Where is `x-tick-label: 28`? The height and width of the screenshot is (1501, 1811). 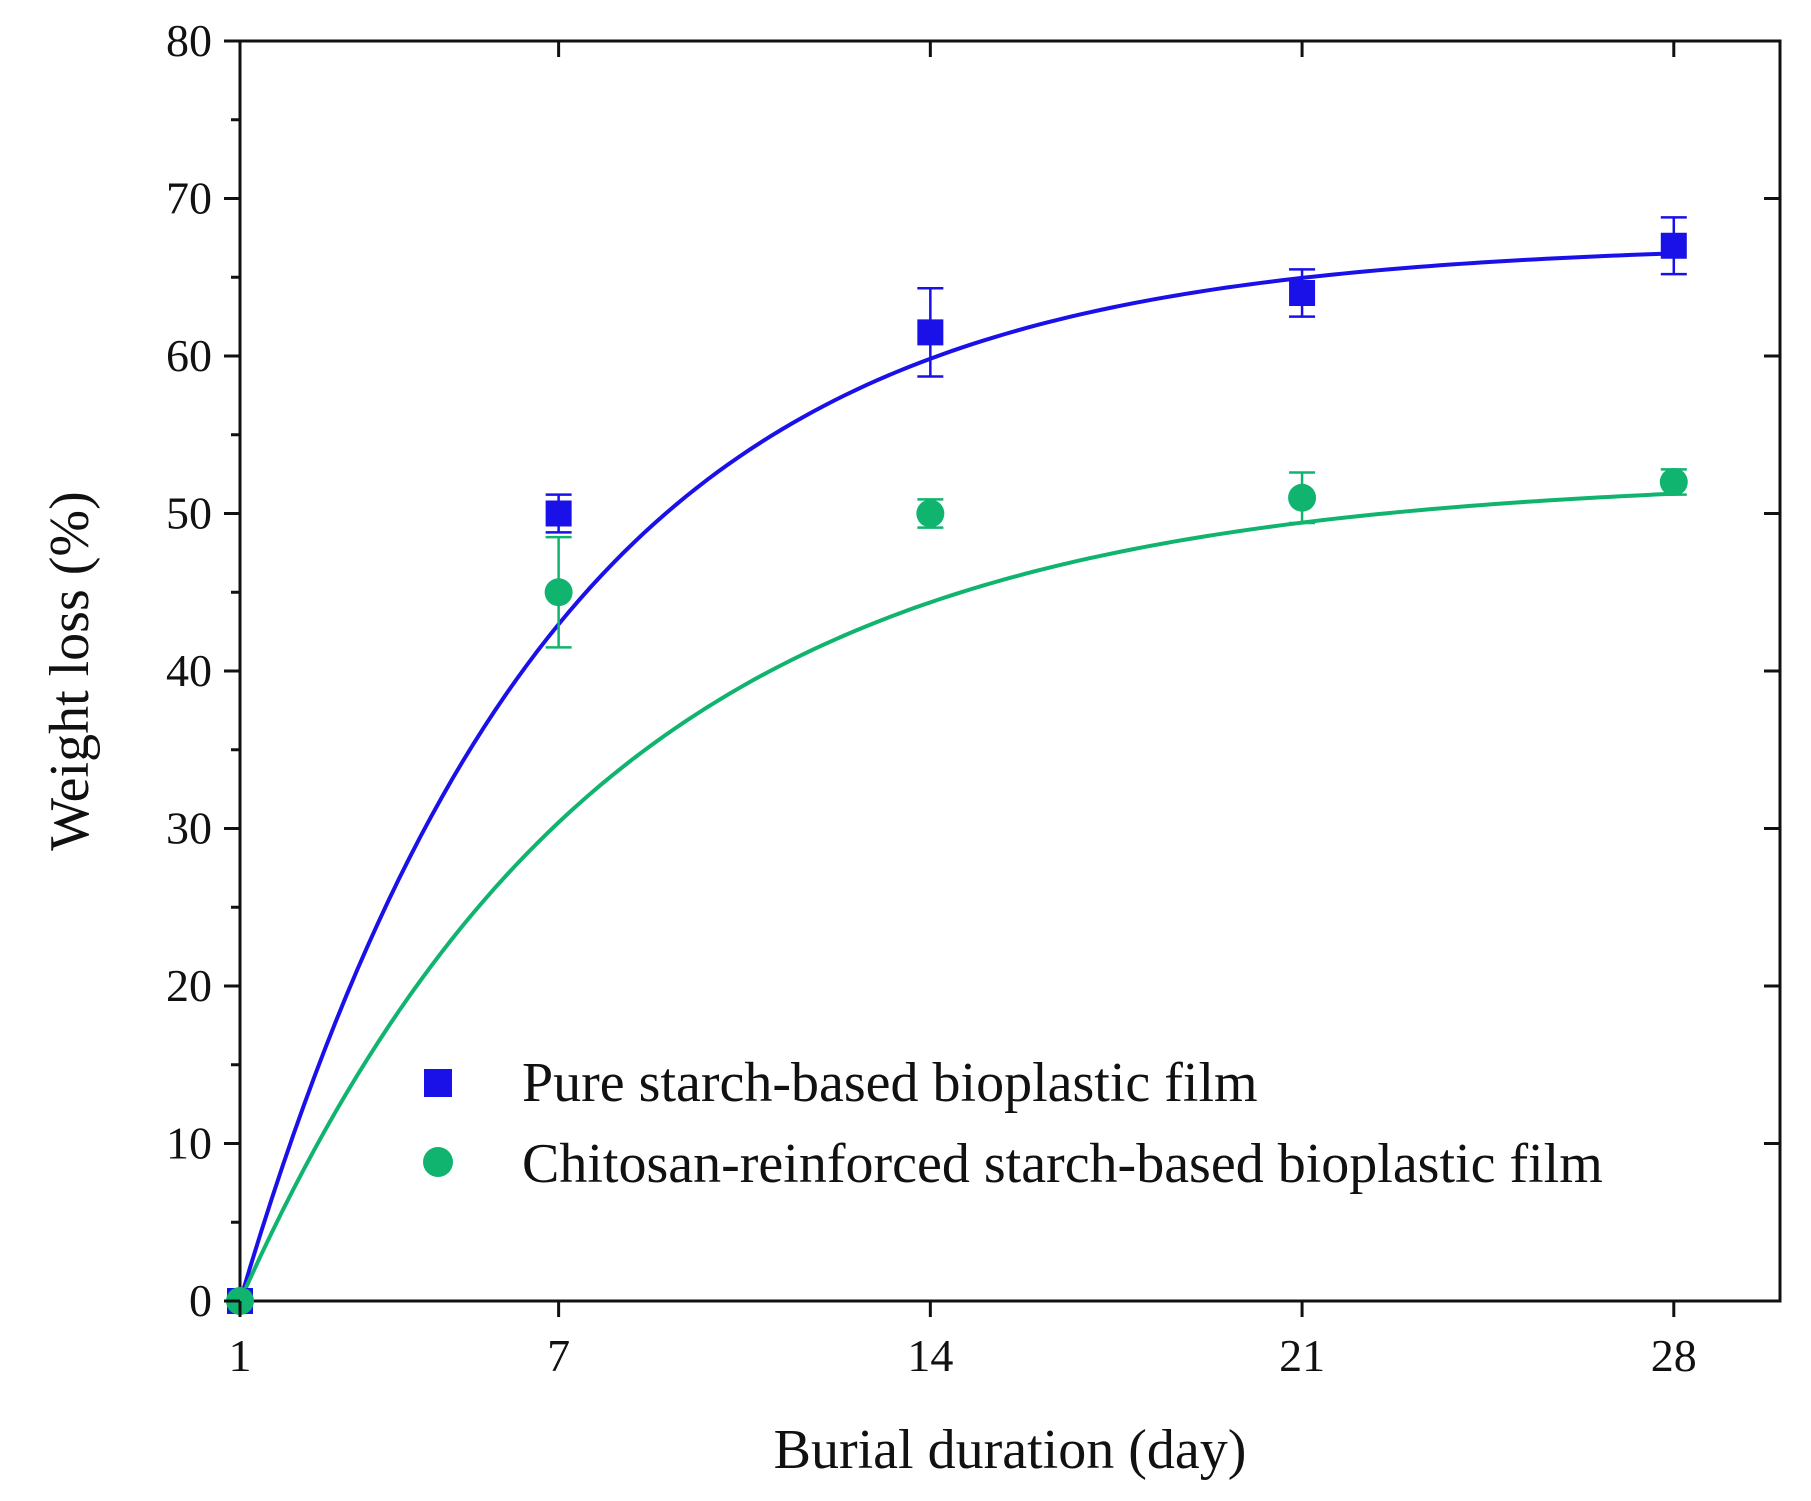 x-tick-label: 28 is located at coordinates (1674, 1355).